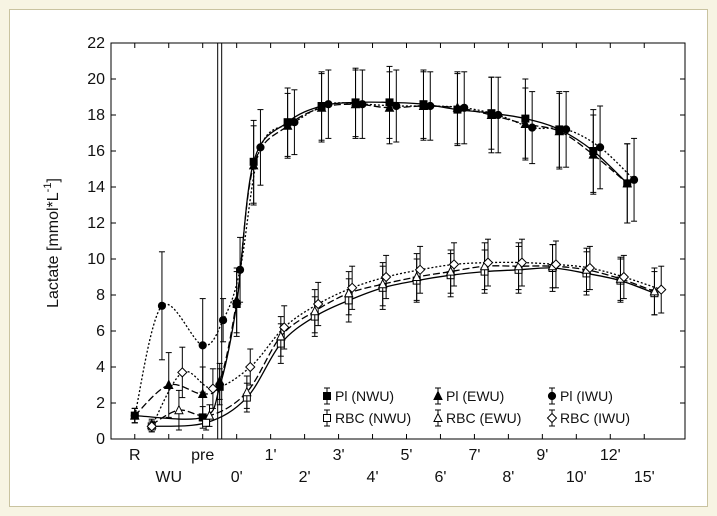 This screenshot has height=516, width=717. What do you see at coordinates (237, 477) in the screenshot?
I see `x-tick-label: 0'` at bounding box center [237, 477].